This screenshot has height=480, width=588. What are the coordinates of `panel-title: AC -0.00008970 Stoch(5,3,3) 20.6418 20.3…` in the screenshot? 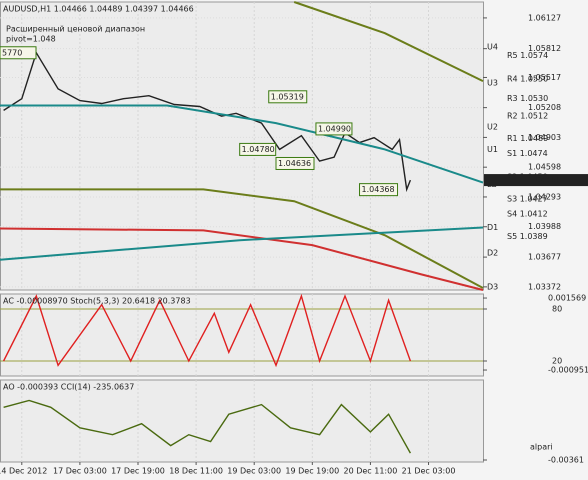 It's located at (97, 301).